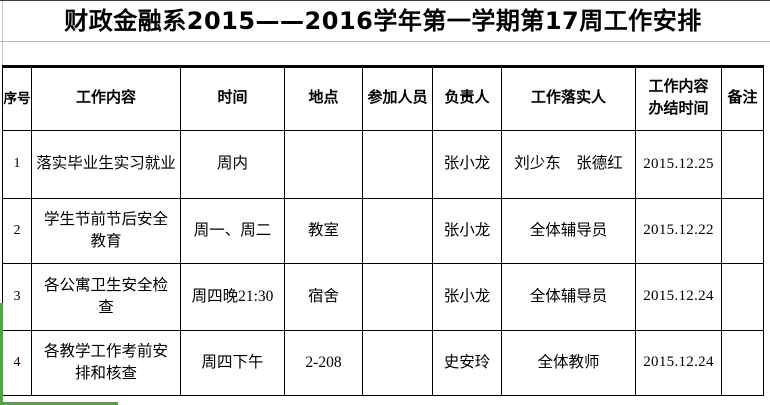  What do you see at coordinates (323, 231) in the screenshot?
I see `cell-location: 教室` at bounding box center [323, 231].